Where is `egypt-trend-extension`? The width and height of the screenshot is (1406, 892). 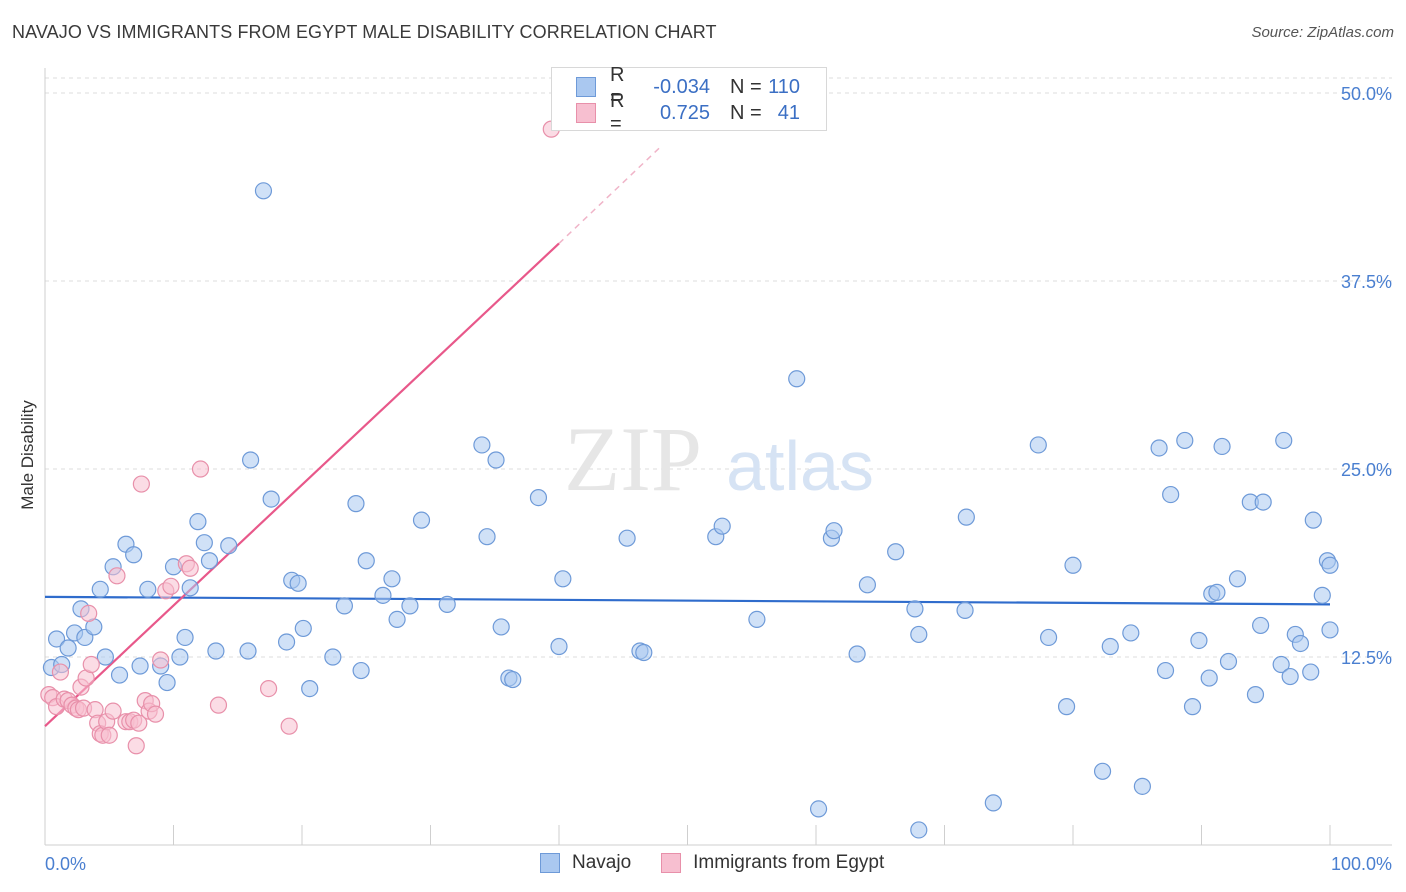 egypt-trend-extension is located at coordinates (610, 194).